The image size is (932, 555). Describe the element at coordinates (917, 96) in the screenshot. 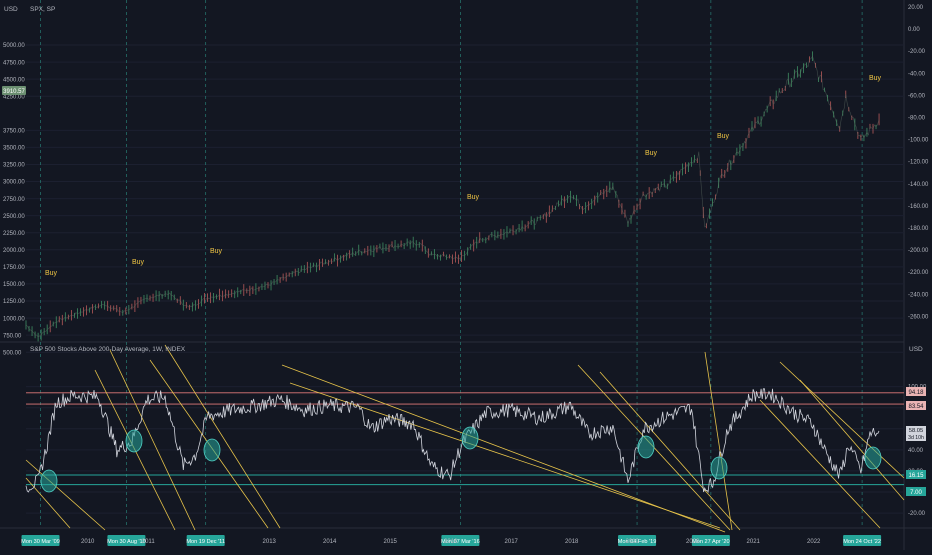

I see `pct-tick-label: -60.00` at that location.